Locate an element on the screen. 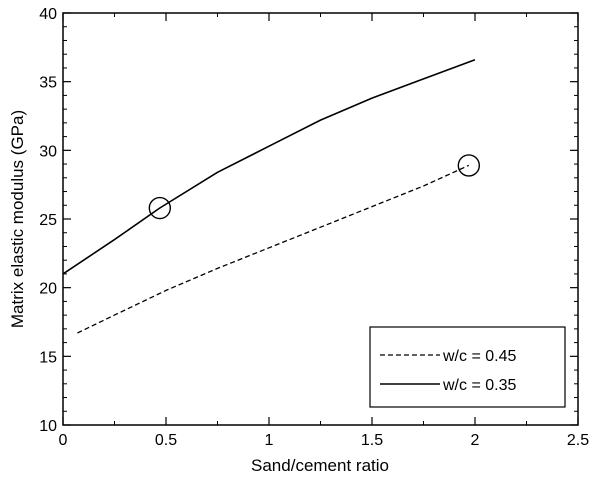 The height and width of the screenshot is (478, 598). y-tick-label: 15 is located at coordinates (48, 357).